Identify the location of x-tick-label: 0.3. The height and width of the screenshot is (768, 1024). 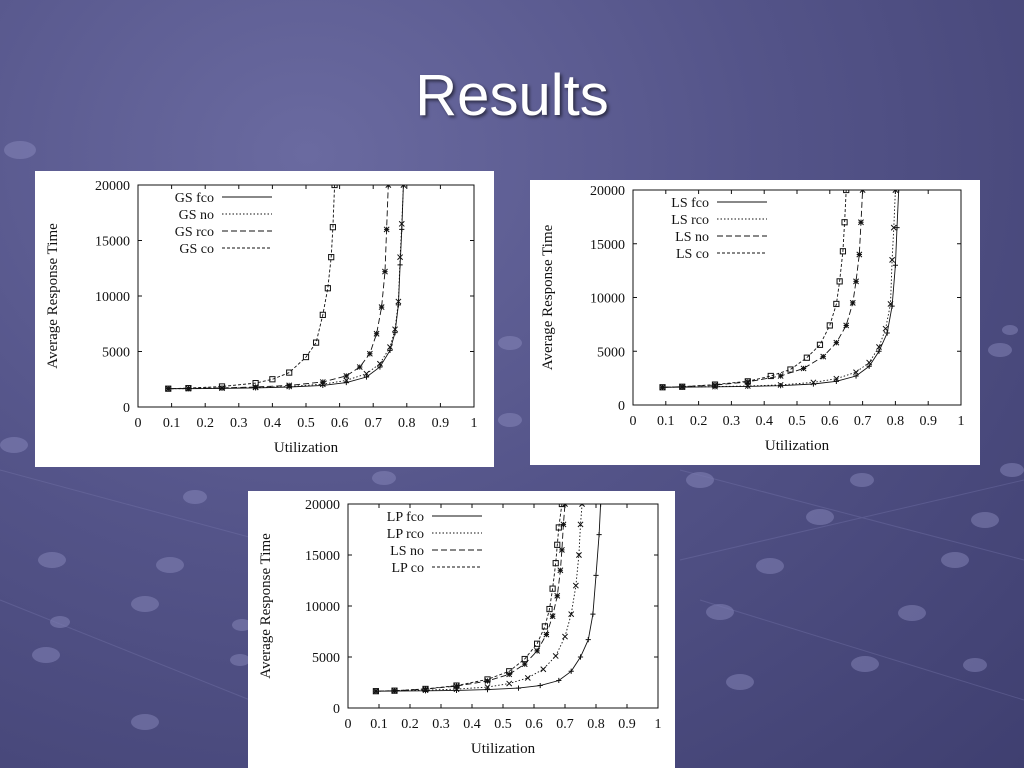
(732, 421).